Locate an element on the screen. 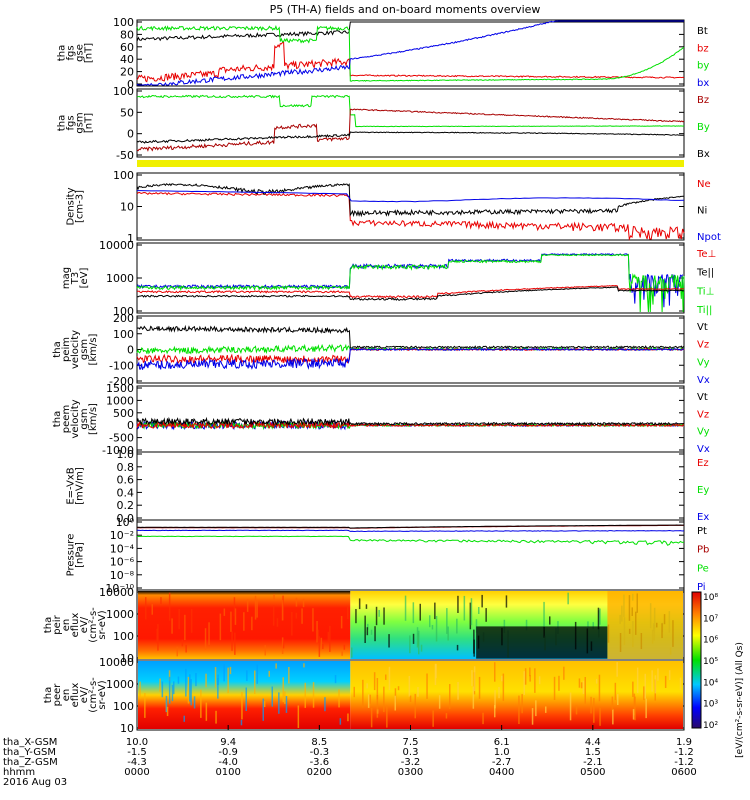 Image resolution: width=750 pixels, height=800 pixels. legend-entry: Vt is located at coordinates (702, 397).